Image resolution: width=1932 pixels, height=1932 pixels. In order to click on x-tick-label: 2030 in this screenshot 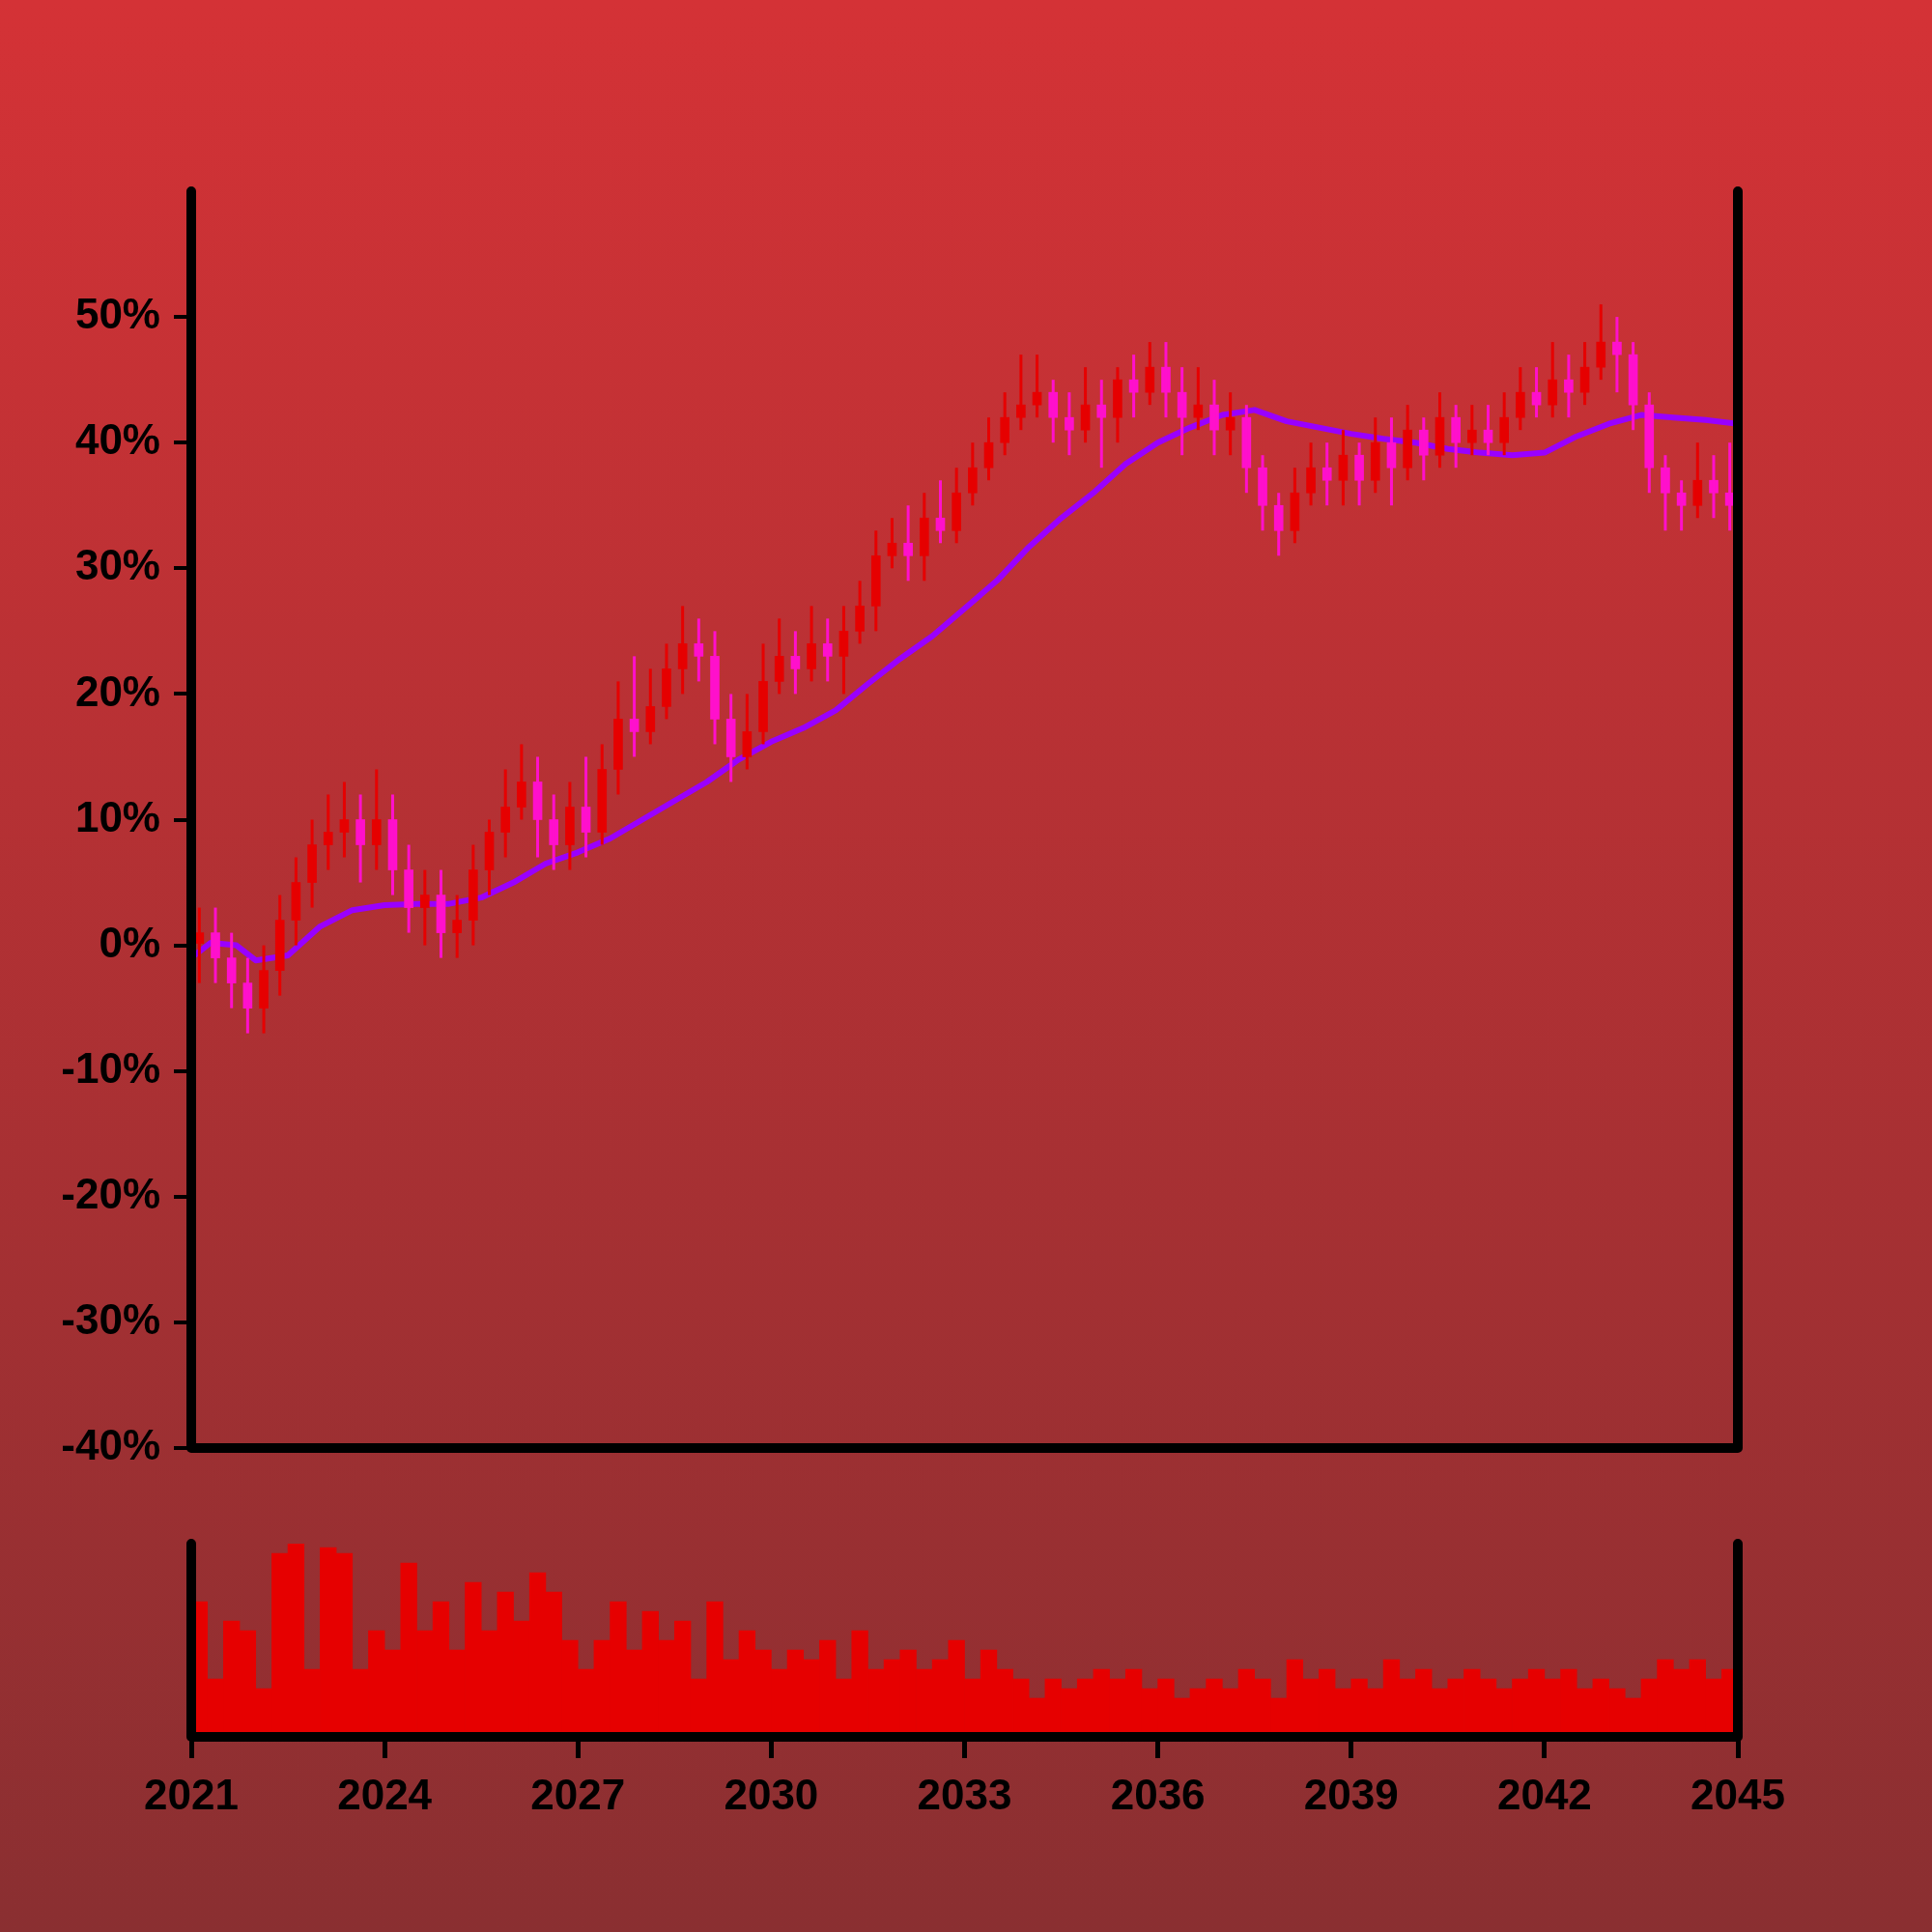, I will do `click(771, 1794)`.